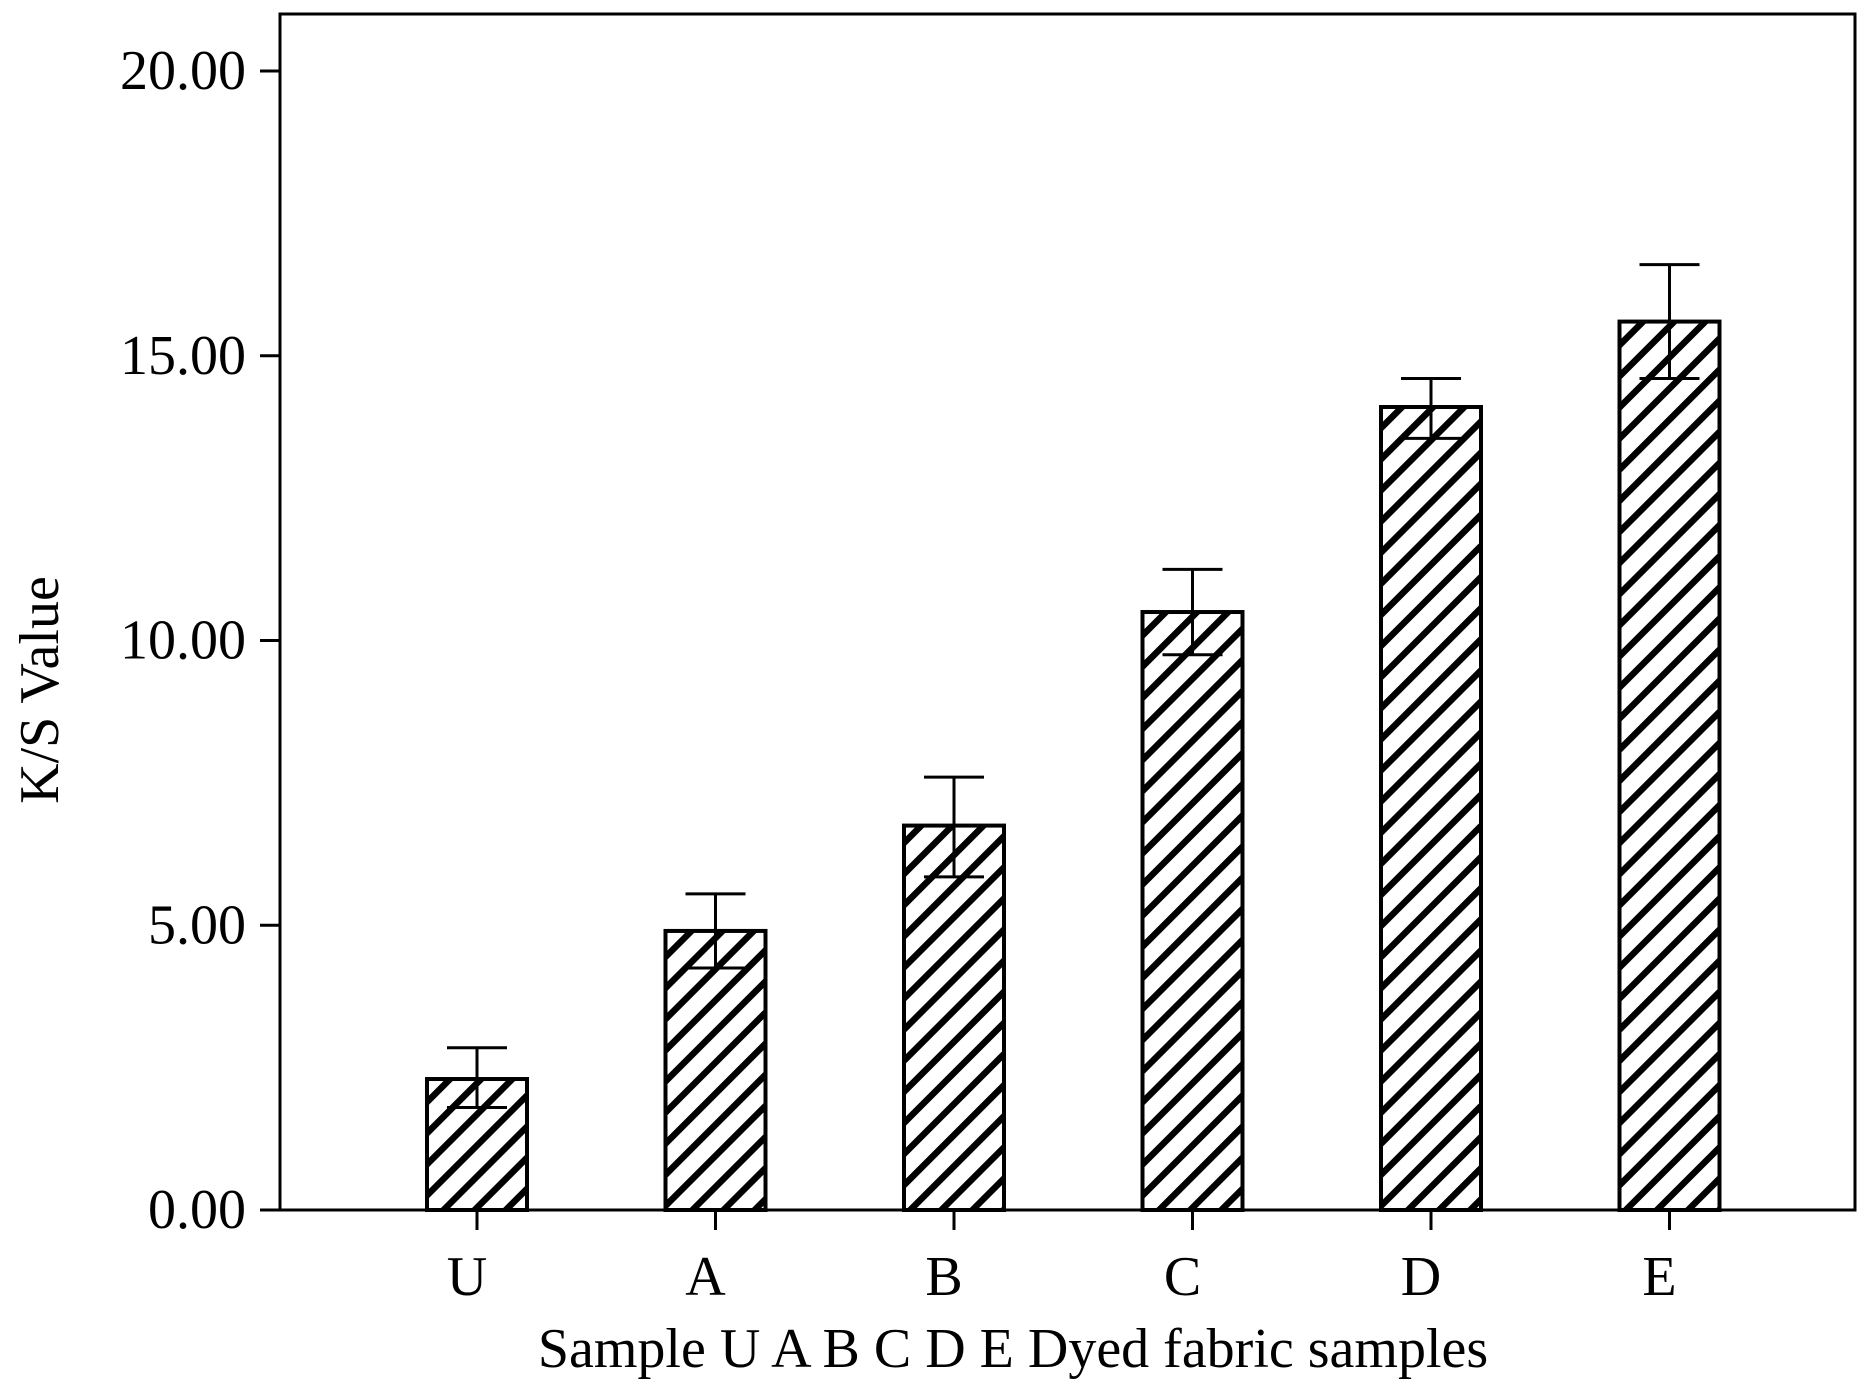 Image resolution: width=1871 pixels, height=1394 pixels. What do you see at coordinates (954, 1018) in the screenshot?
I see `bar-B` at bounding box center [954, 1018].